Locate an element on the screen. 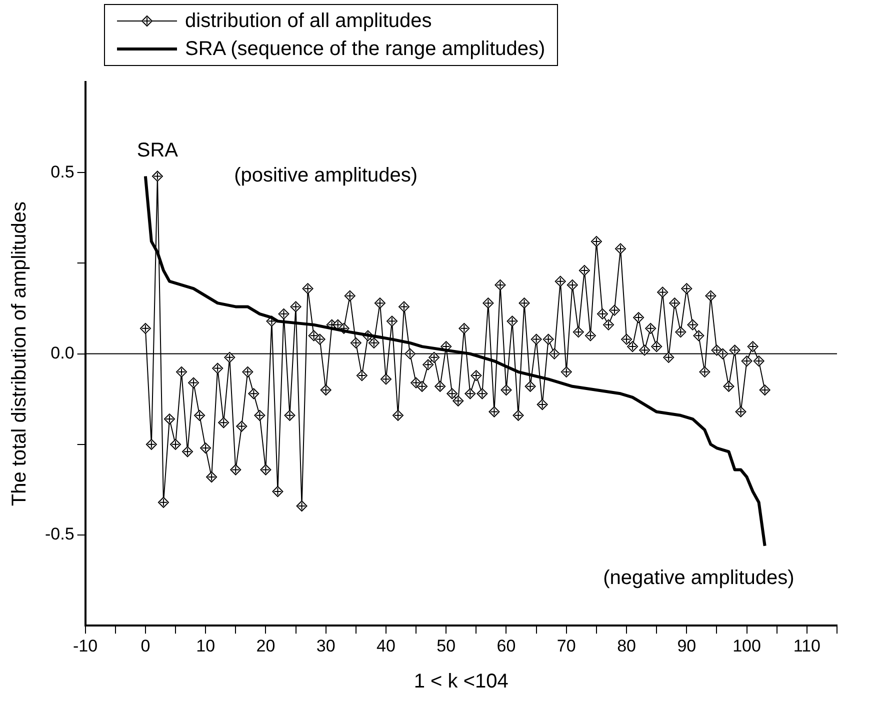  annotation: SRA is located at coordinates (157, 151).